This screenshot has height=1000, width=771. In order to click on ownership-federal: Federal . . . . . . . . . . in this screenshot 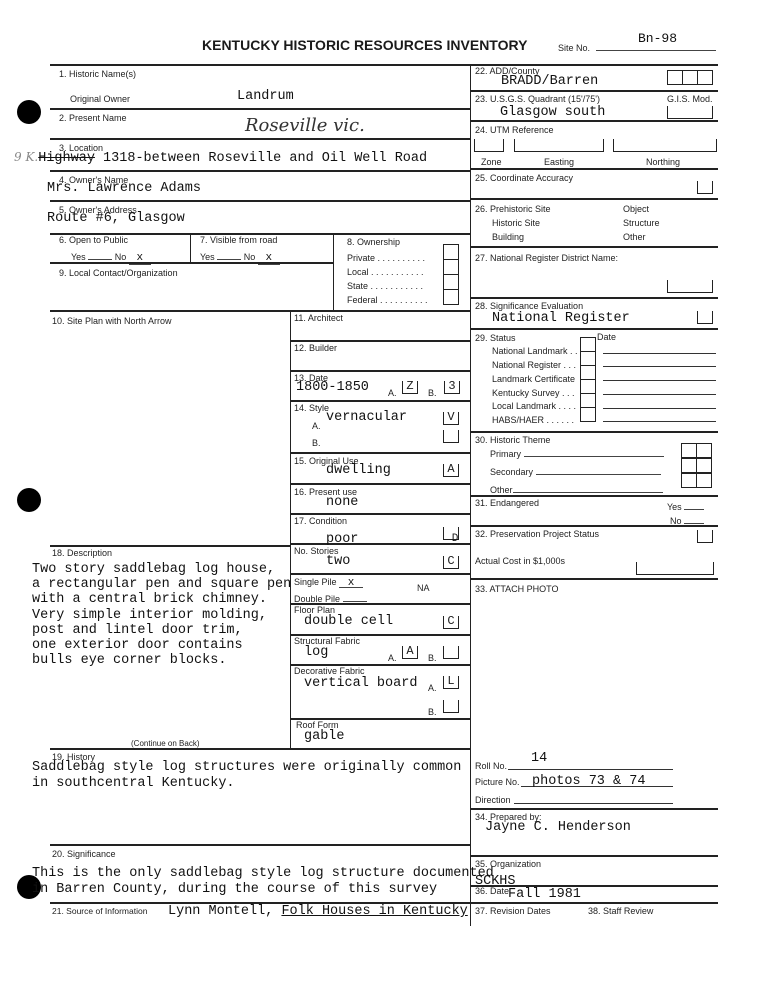, I will do `click(387, 300)`.